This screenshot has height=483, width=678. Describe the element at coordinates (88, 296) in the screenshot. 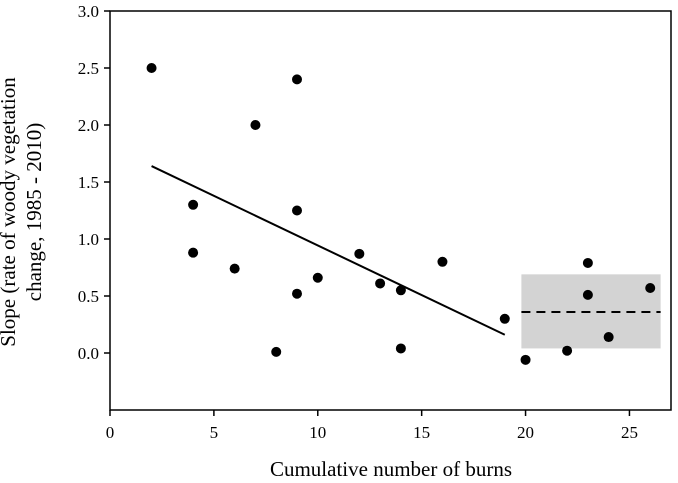

I see `y-tick-label: 0.5` at that location.